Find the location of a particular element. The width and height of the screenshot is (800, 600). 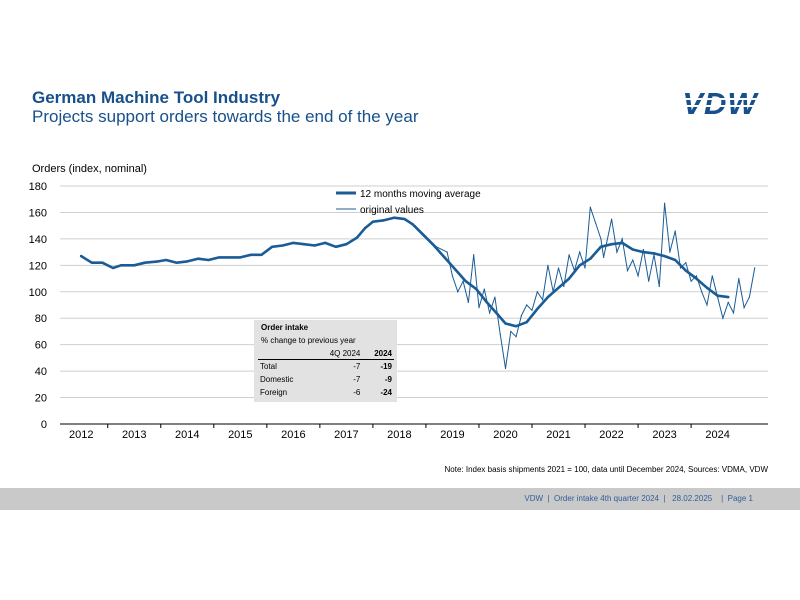

y-tick-label: 60 is located at coordinates (41, 346).